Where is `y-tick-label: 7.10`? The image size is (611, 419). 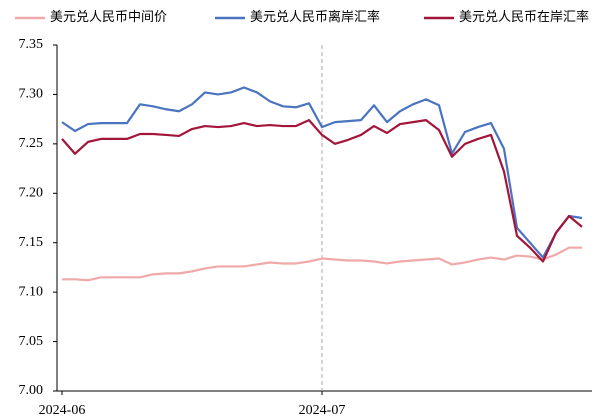
y-tick-label: 7.10 is located at coordinates (31, 291).